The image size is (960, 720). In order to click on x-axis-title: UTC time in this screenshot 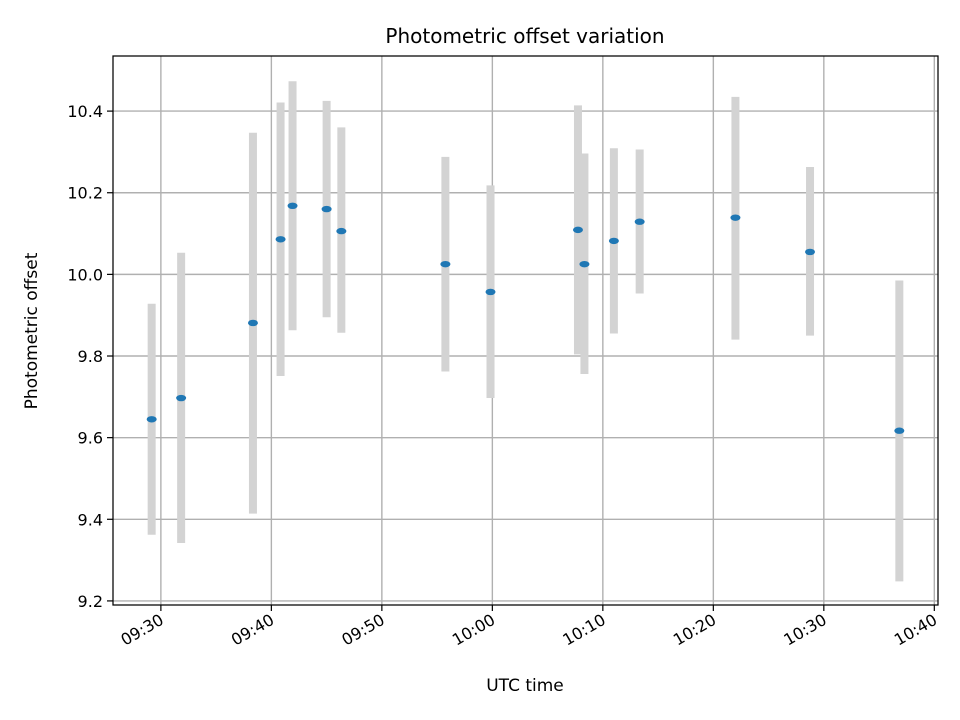, I will do `click(525, 686)`.